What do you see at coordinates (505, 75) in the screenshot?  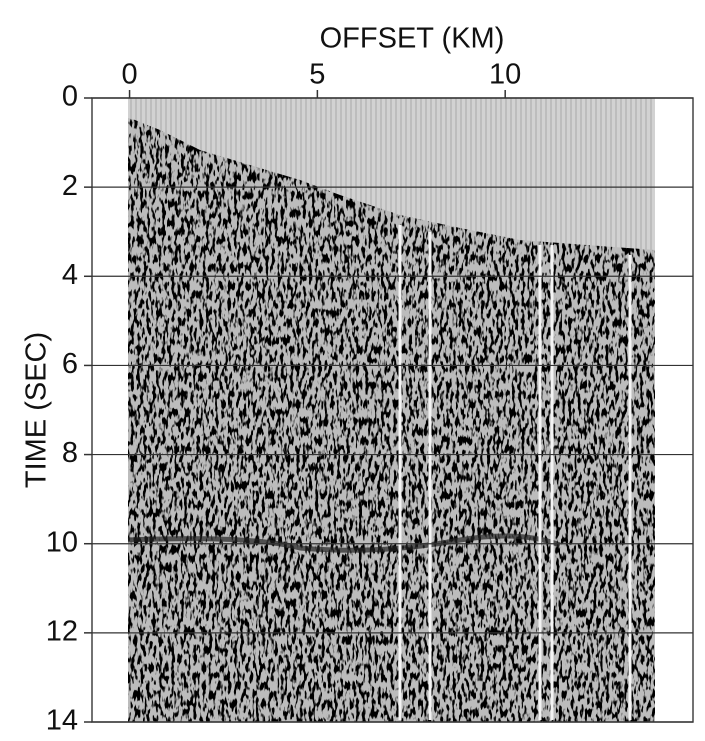 I see `x-tick-label: 10` at bounding box center [505, 75].